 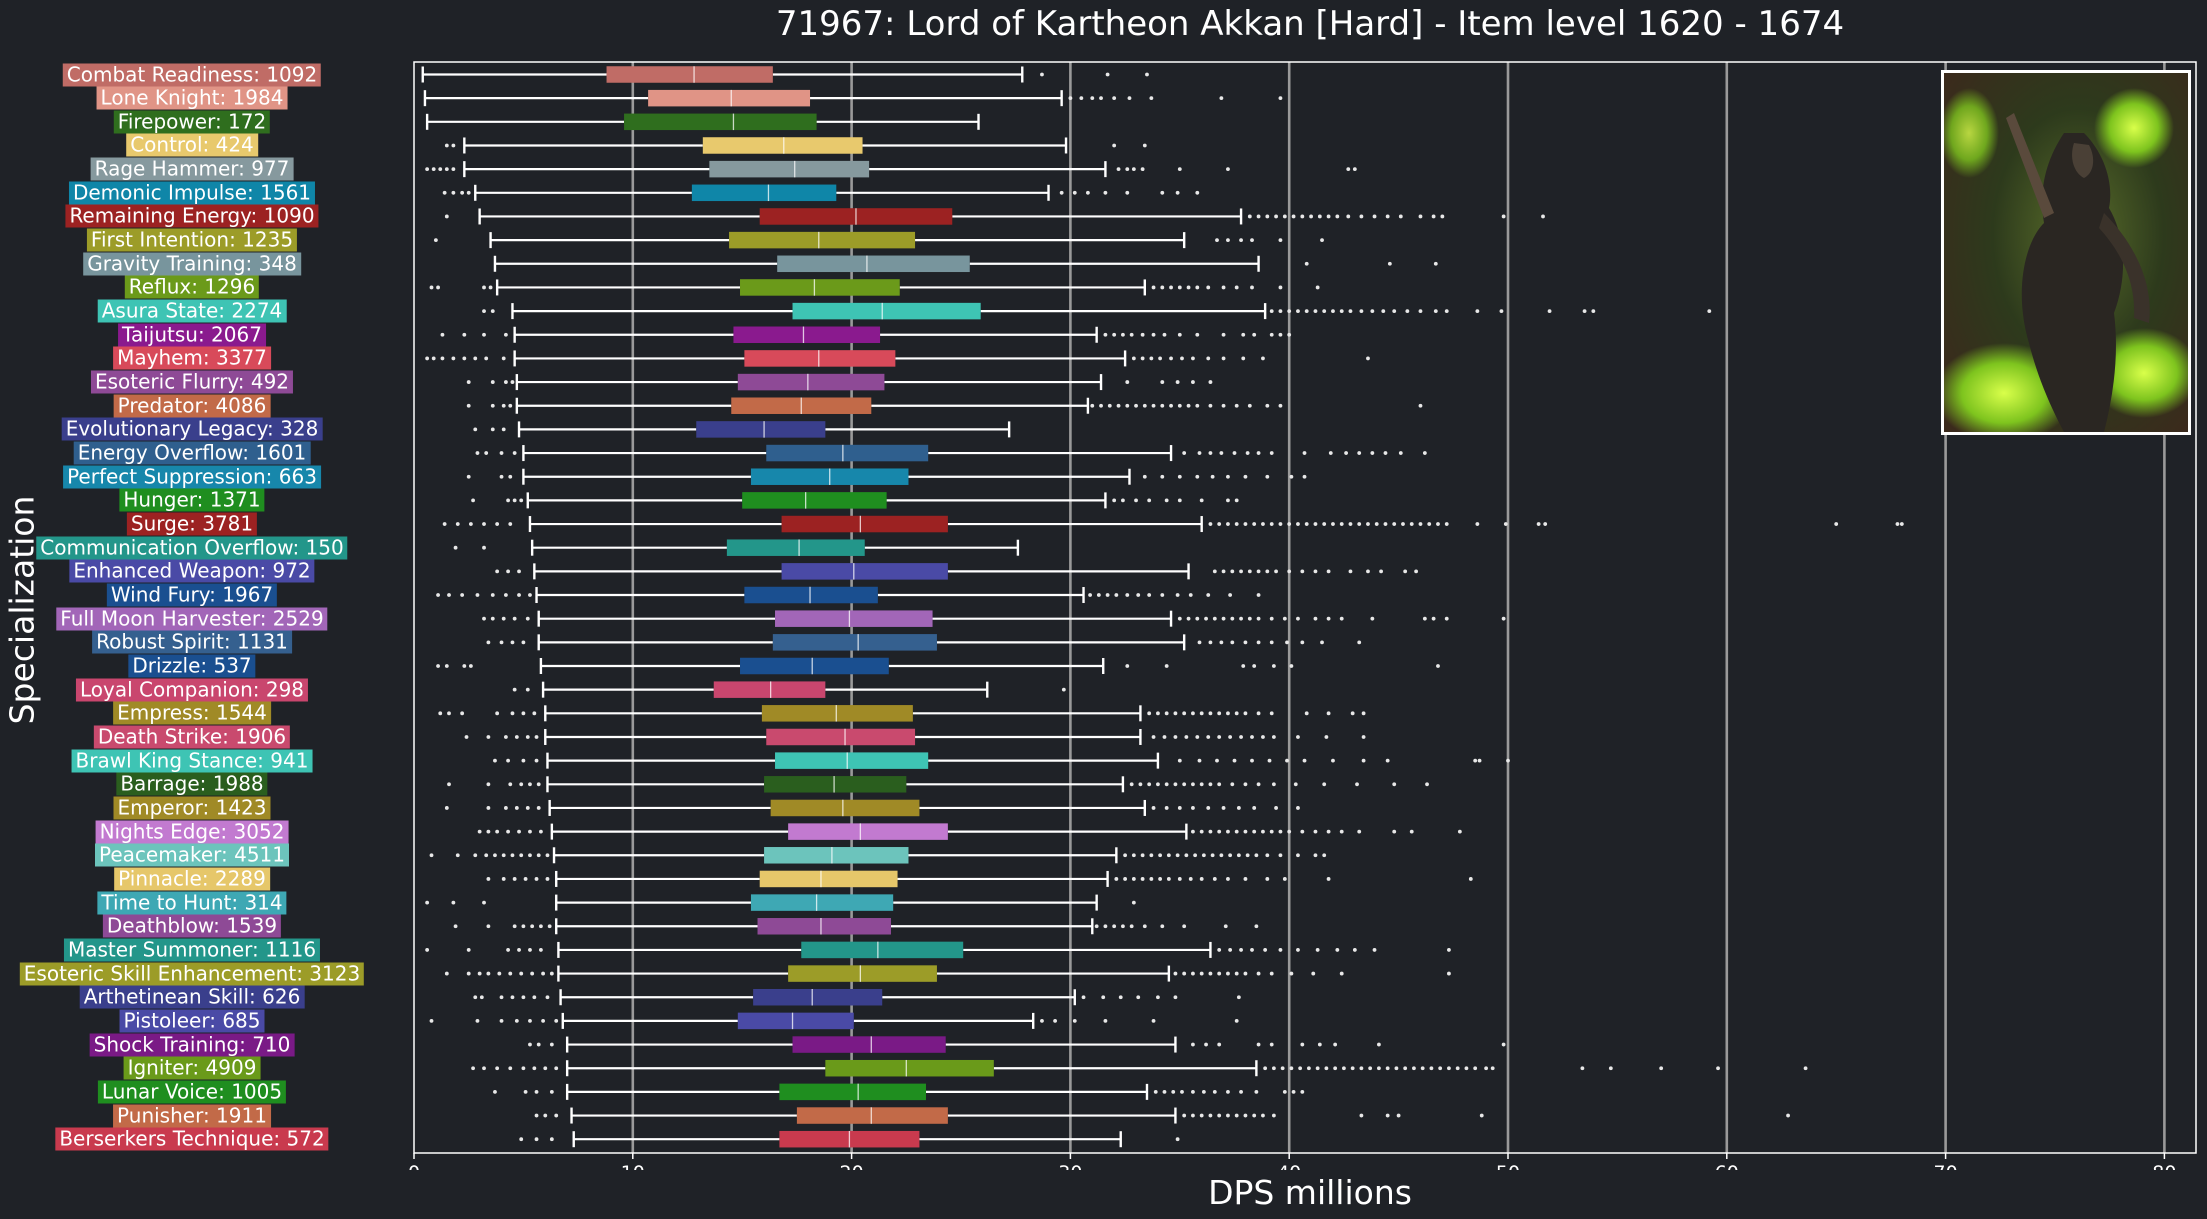 I want to click on x-tick-label-60: 60, so click(x=1727, y=1166).